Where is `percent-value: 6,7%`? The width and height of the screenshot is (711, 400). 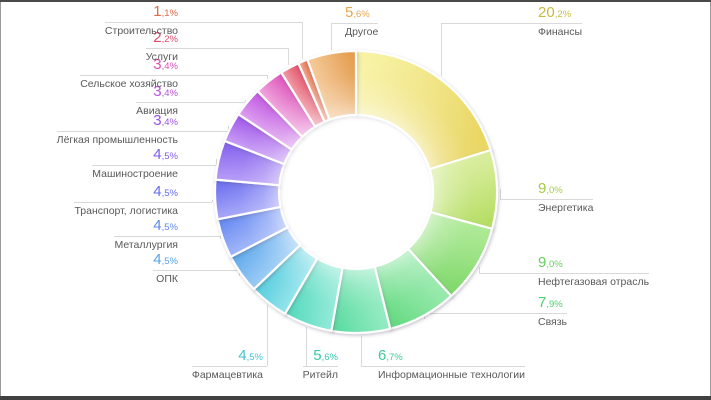
percent-value: 6,7% is located at coordinates (390, 355).